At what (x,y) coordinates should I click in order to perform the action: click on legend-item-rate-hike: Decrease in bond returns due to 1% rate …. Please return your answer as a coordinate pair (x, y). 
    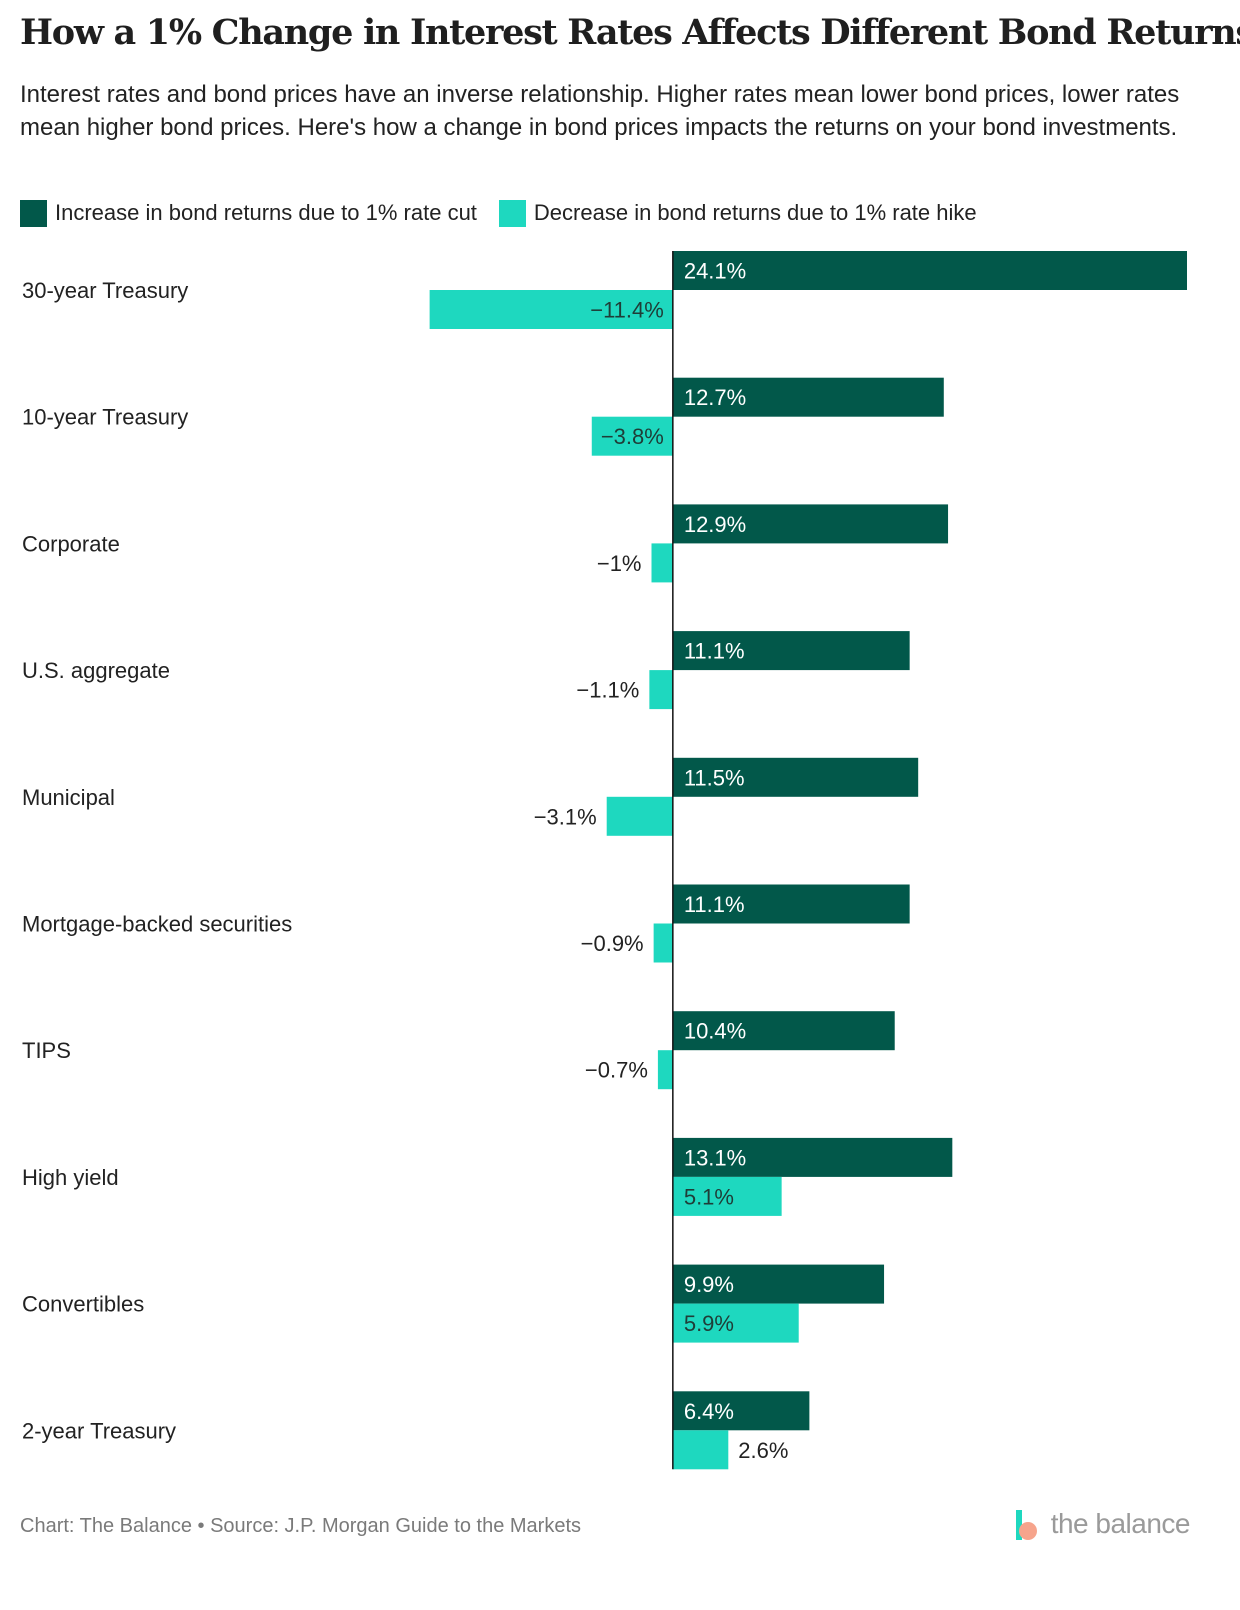
    Looking at the image, I should click on (737, 213).